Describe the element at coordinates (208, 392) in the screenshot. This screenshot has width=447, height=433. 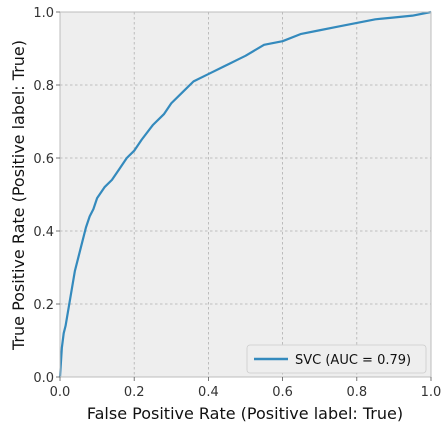
I see `x-tick-label: 0.4` at that location.